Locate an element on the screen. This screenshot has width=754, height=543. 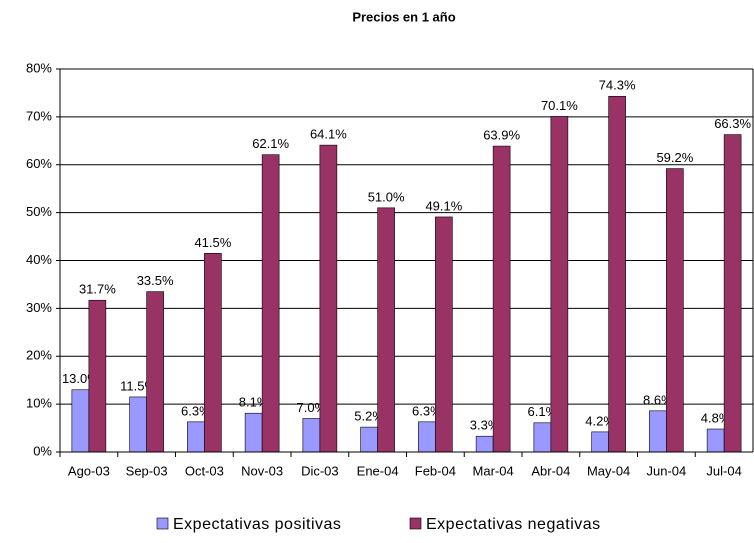
value-label: 59.2% is located at coordinates (674, 157).